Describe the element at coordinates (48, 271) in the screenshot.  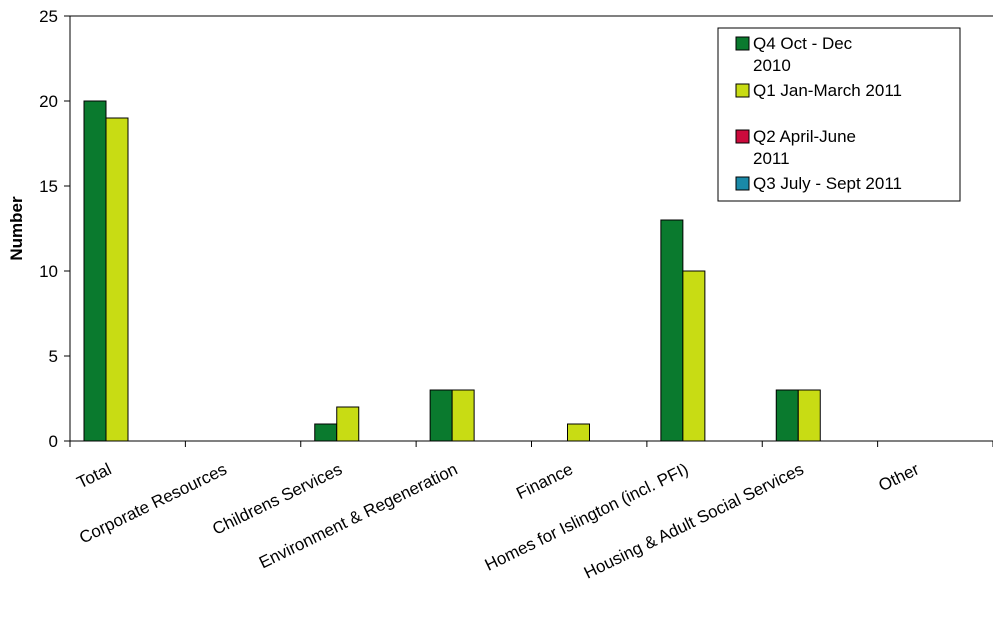
I see `y-tick-label: 10` at that location.